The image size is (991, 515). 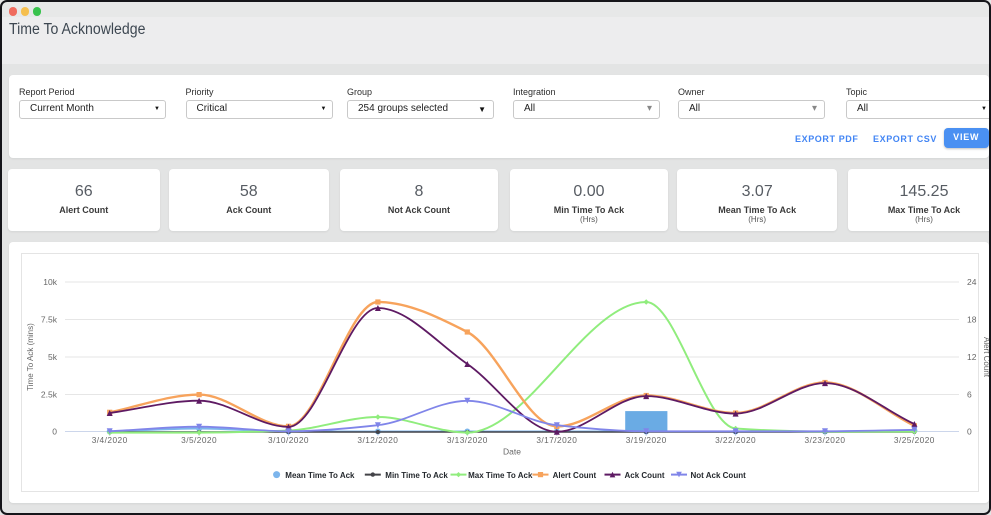 What do you see at coordinates (199, 440) in the screenshot?
I see `svg-text: 3/5/2020` at bounding box center [199, 440].